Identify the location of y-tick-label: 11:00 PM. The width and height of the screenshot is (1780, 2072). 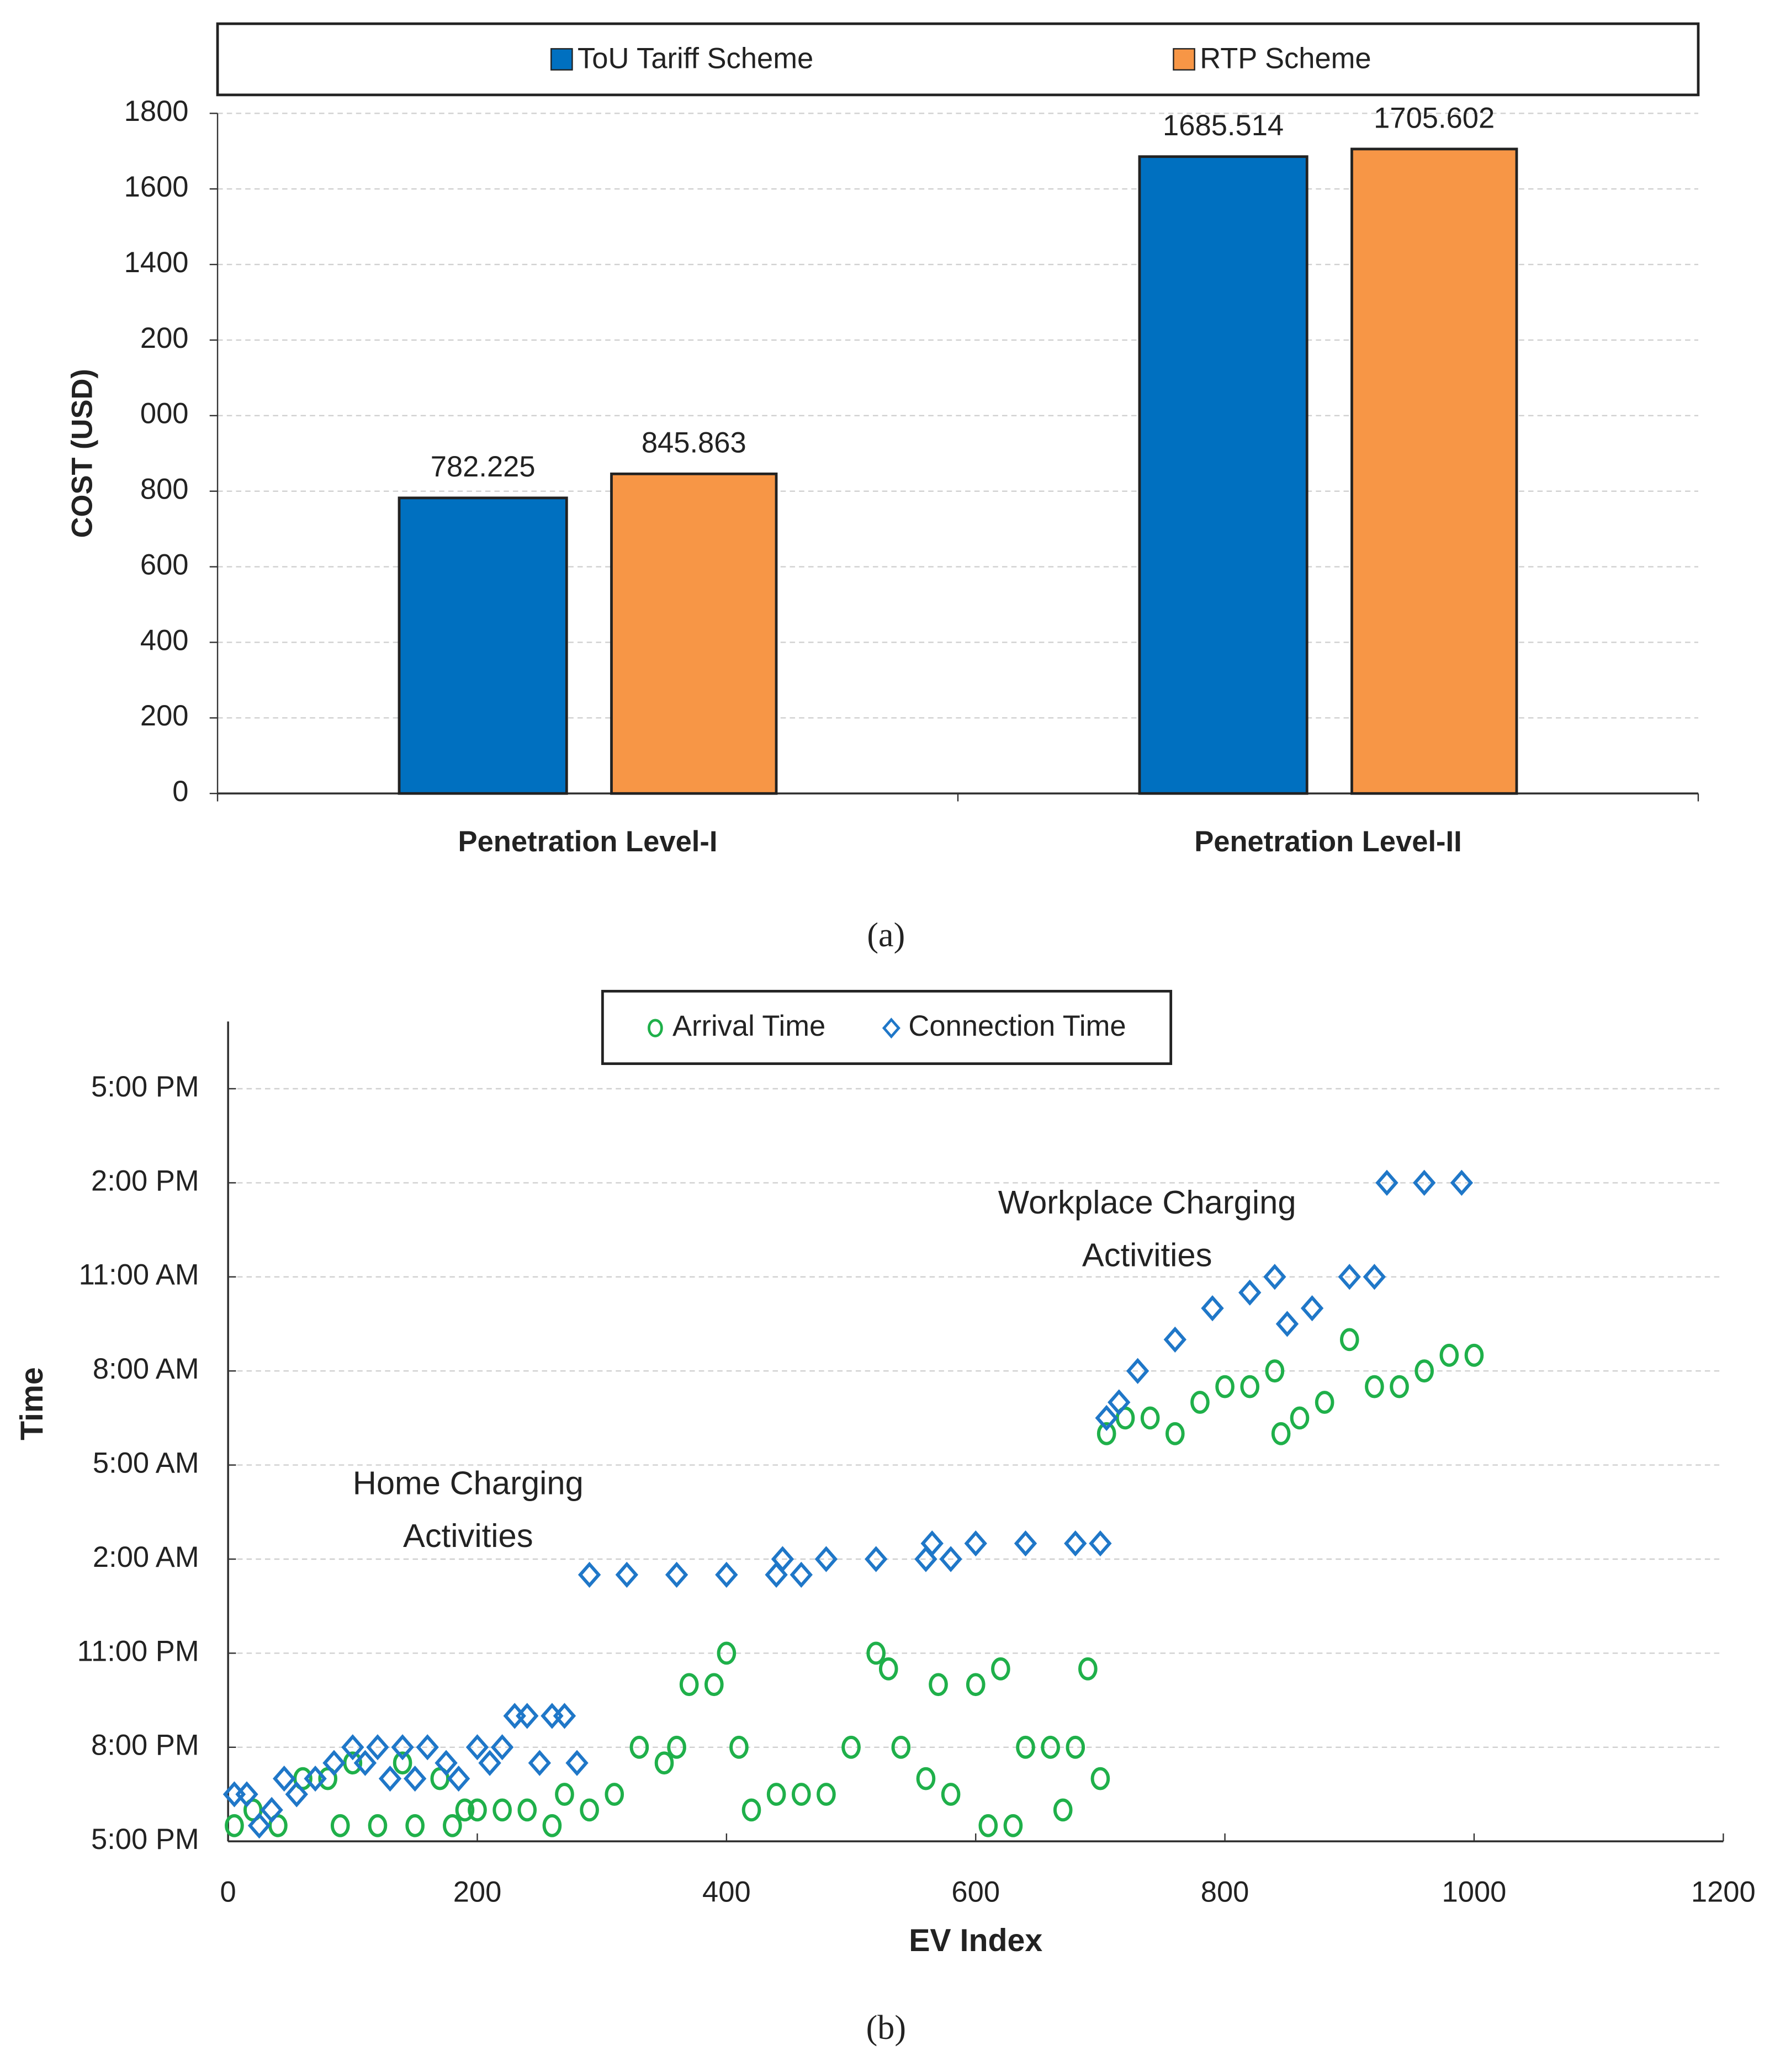
(138, 1651).